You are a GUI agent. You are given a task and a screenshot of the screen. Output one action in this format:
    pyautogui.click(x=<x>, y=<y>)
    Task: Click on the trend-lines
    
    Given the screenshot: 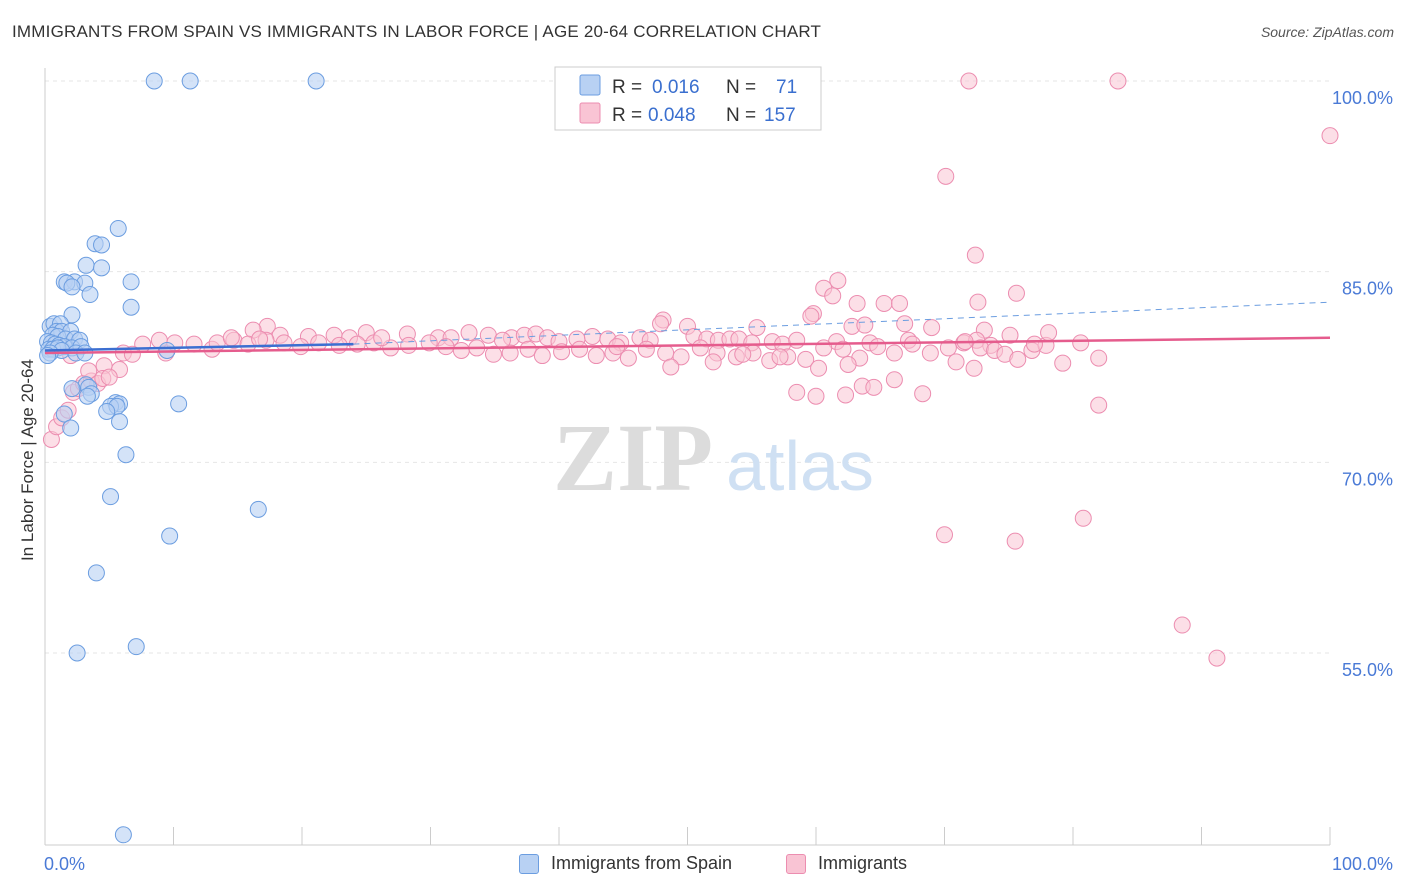 What is the action you would take?
    pyautogui.click(x=687, y=328)
    